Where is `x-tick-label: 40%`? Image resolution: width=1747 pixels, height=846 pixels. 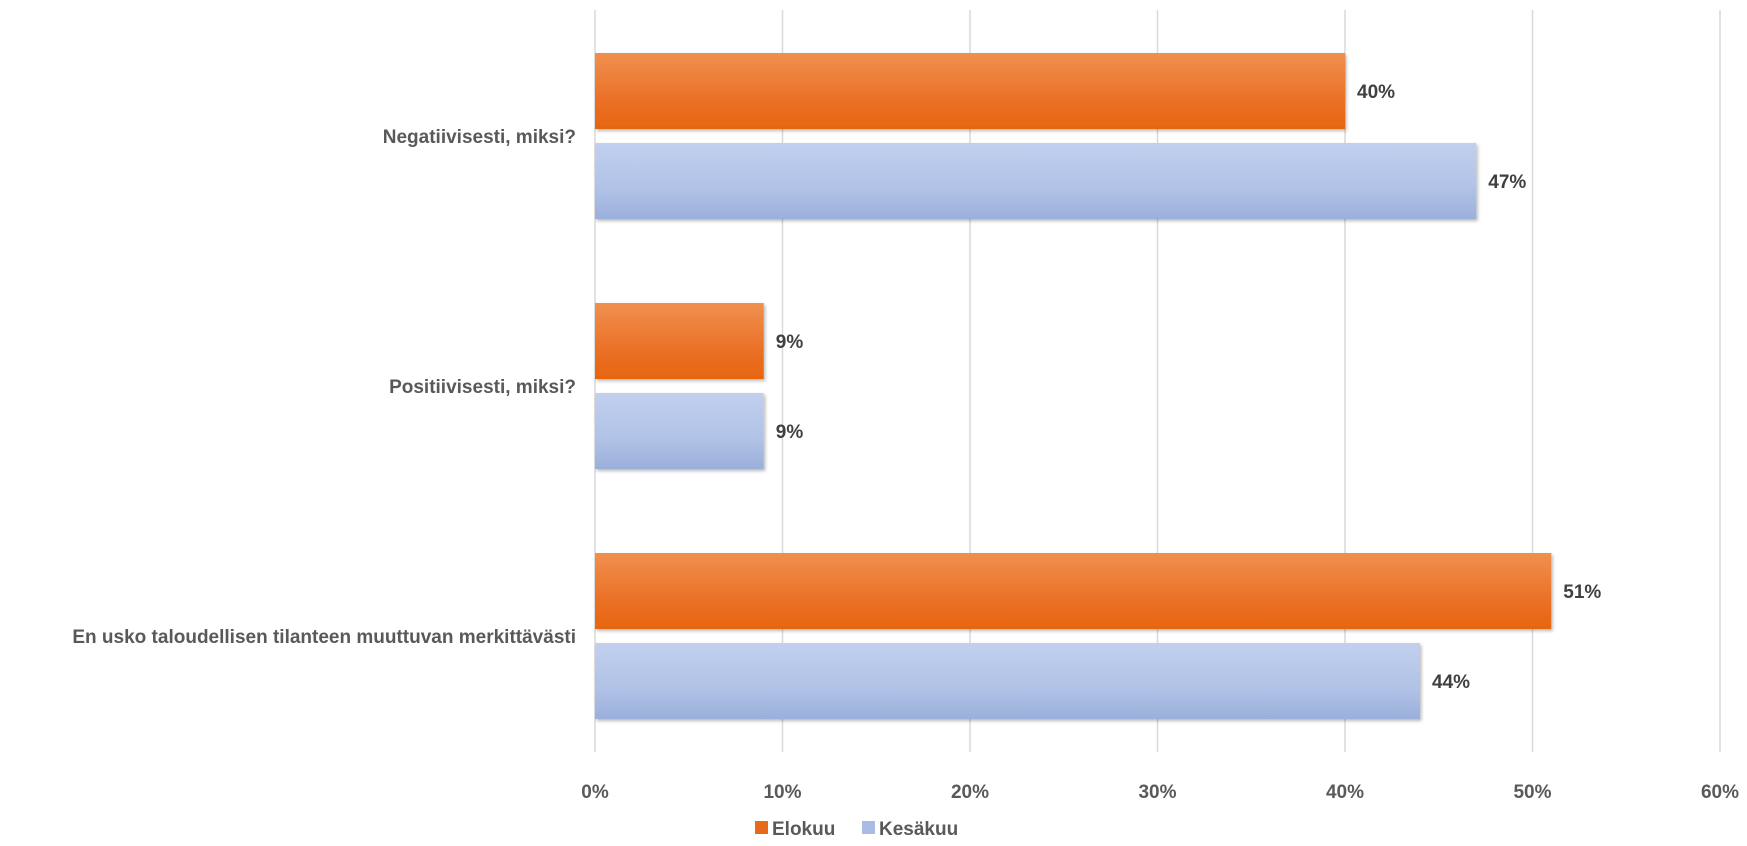
x-tick-label: 40% is located at coordinates (1345, 792).